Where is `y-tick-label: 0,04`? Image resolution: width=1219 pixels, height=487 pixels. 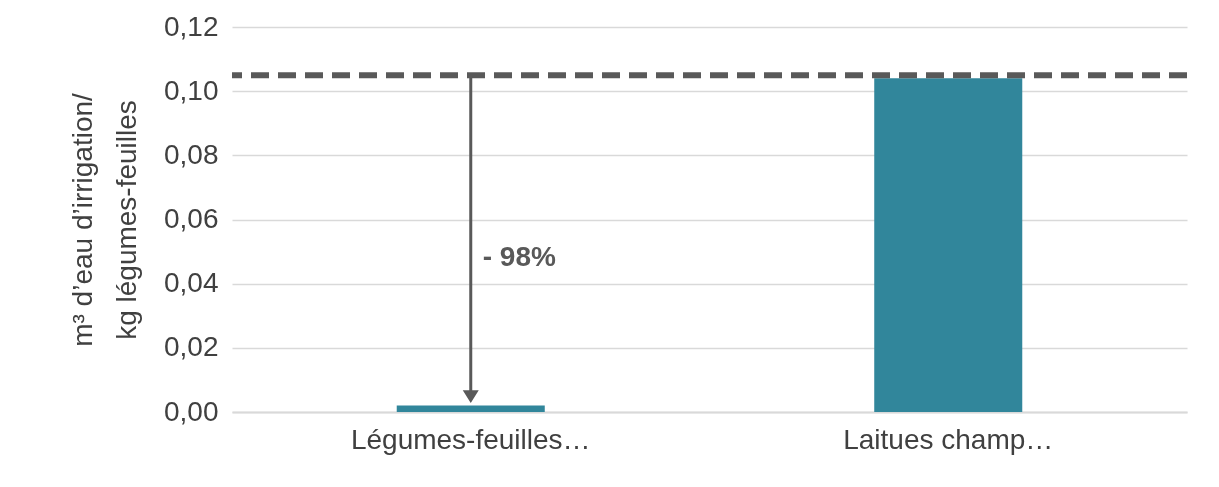 y-tick-label: 0,04 is located at coordinates (191, 283).